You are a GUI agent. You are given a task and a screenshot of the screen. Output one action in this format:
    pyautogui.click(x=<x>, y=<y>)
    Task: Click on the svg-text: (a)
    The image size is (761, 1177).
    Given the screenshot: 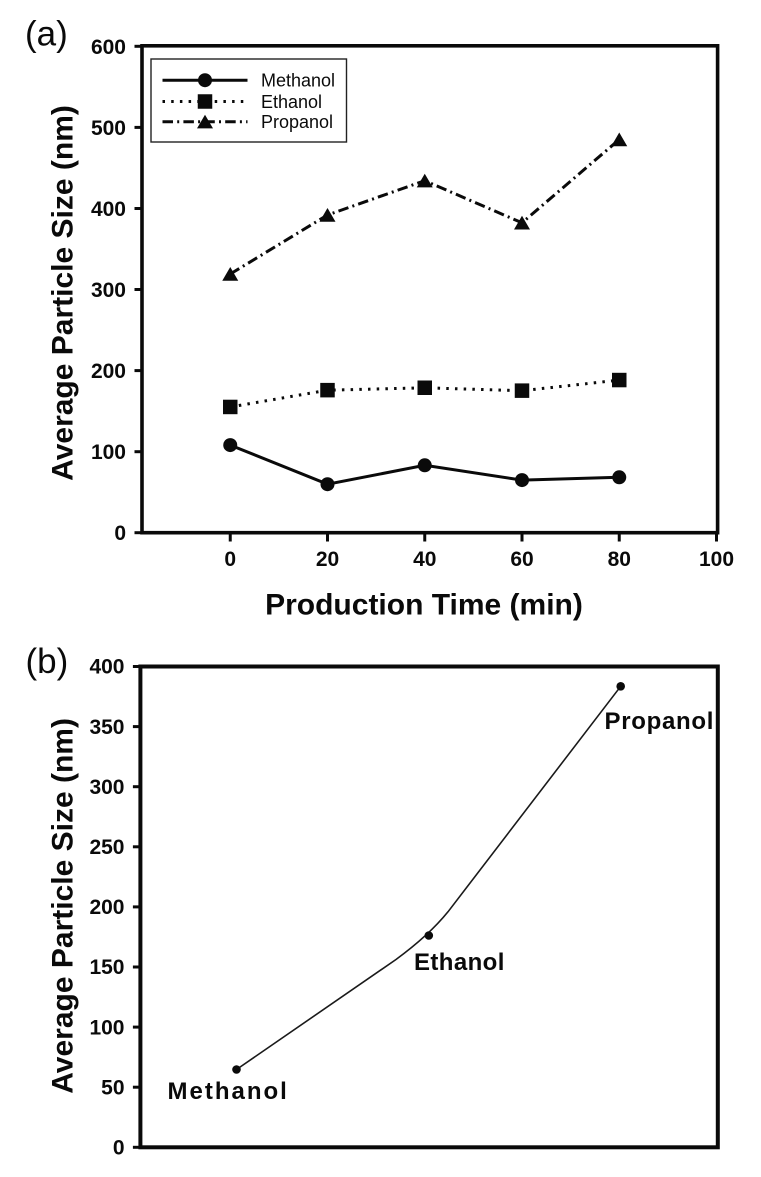 What is the action you would take?
    pyautogui.click(x=46, y=34)
    